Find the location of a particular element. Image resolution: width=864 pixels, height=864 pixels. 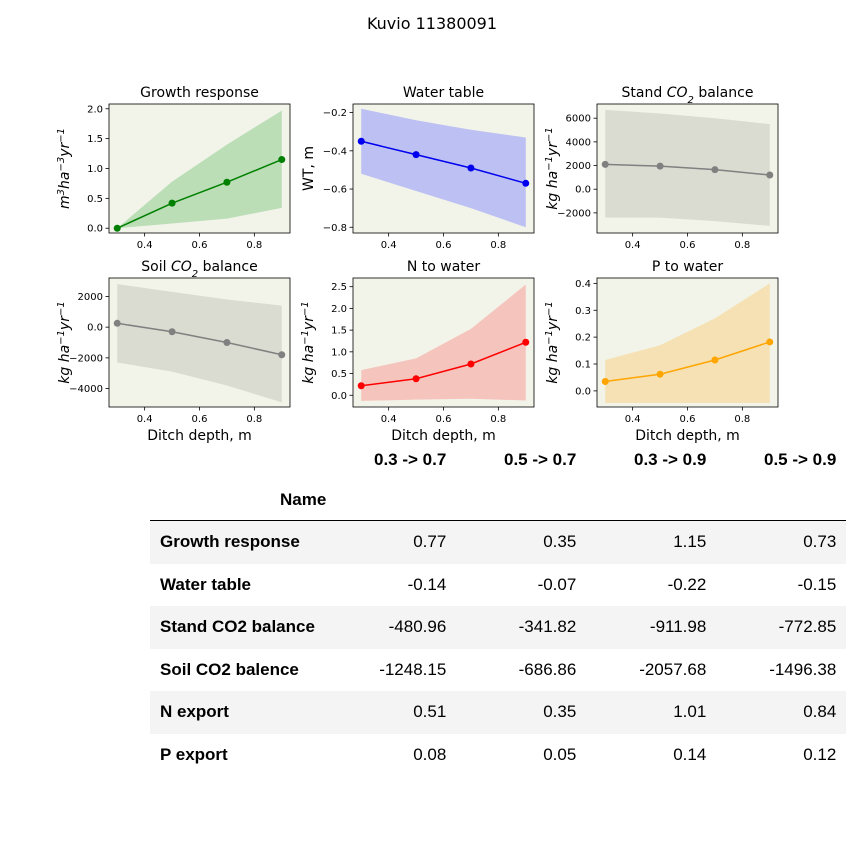

y-tick-label: 6000 is located at coordinates (578, 119).